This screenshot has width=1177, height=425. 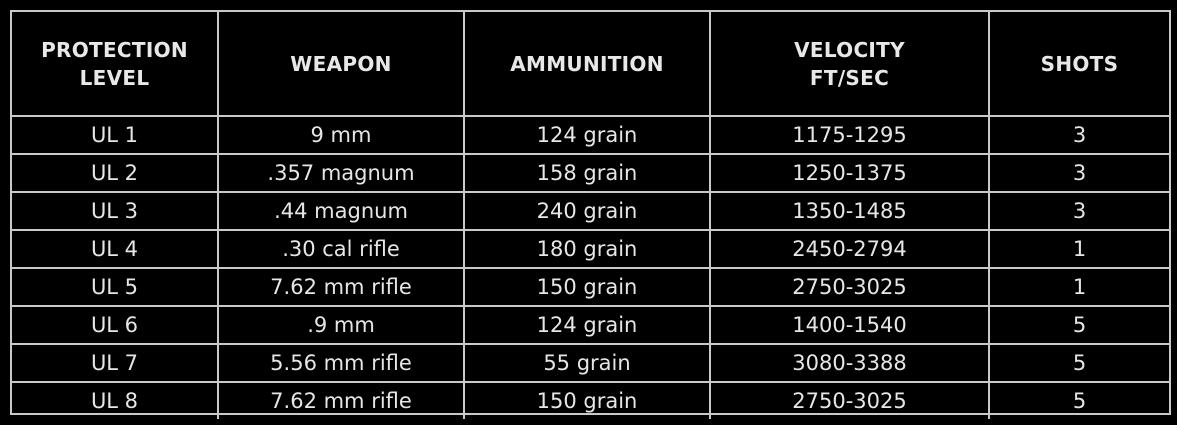 I want to click on table-row: UL 8 7.62 mm rifle 150 grain 2750-3025 5, so click(x=590, y=400).